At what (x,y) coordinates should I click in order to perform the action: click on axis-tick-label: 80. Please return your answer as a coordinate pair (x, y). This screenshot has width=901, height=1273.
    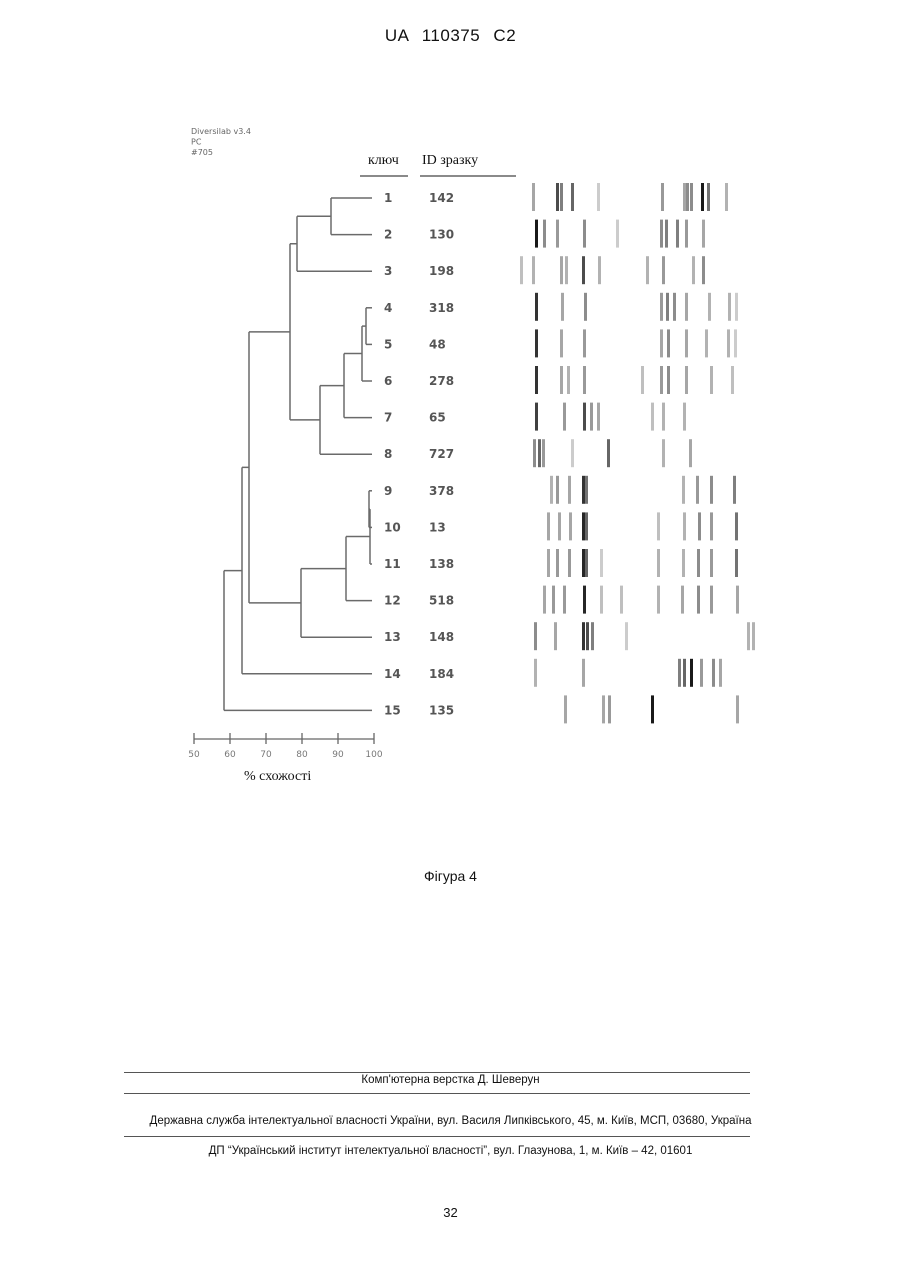
    Looking at the image, I should click on (302, 755).